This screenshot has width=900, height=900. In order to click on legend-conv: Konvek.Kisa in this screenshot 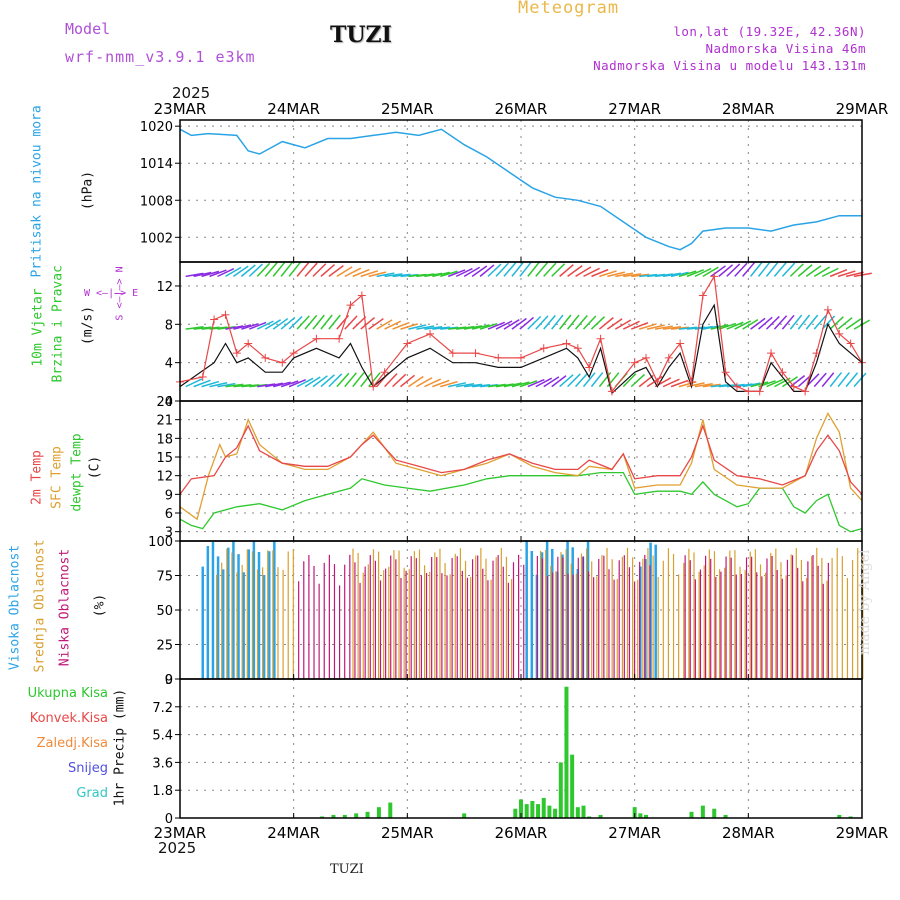, I will do `click(68, 718)`.